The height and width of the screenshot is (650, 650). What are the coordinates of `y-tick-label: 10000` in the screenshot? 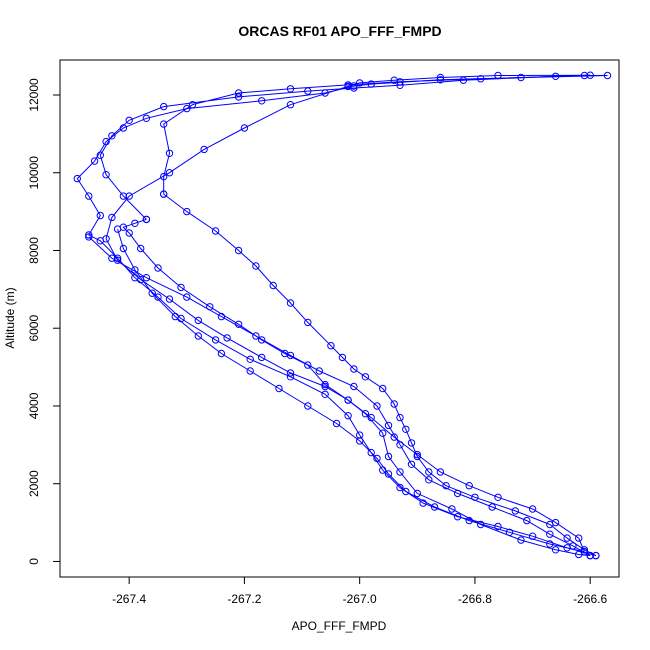 It's located at (34, 173).